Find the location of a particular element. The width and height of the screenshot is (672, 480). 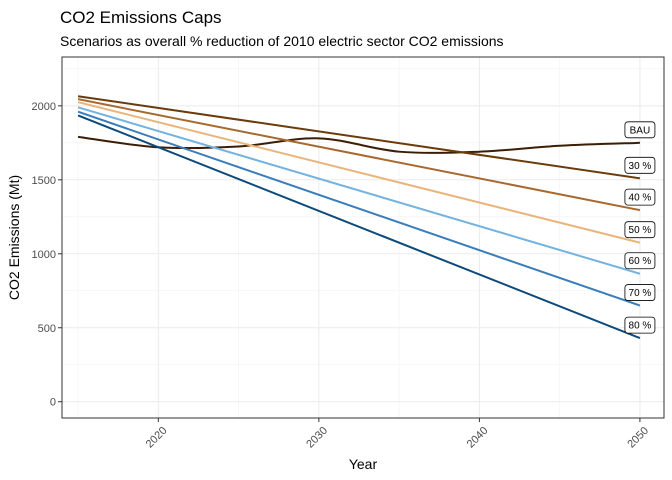

series-end-label: 80 % is located at coordinates (640, 325).